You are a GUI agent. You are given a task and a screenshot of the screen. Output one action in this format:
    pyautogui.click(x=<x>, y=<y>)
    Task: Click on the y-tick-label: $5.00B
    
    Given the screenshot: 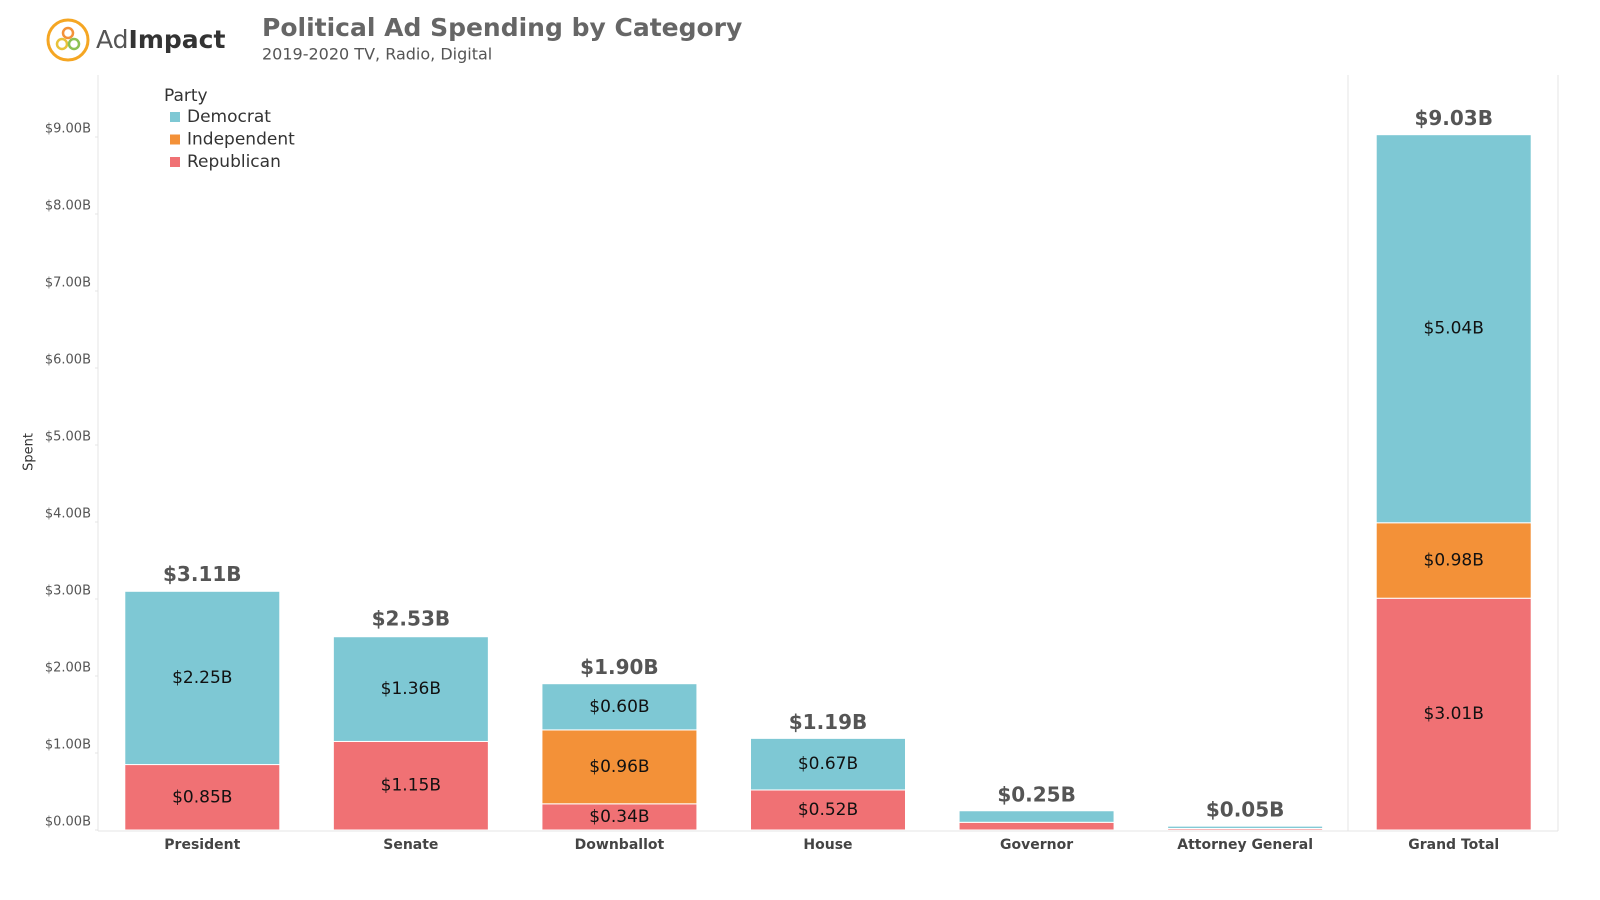 What is the action you would take?
    pyautogui.click(x=68, y=437)
    